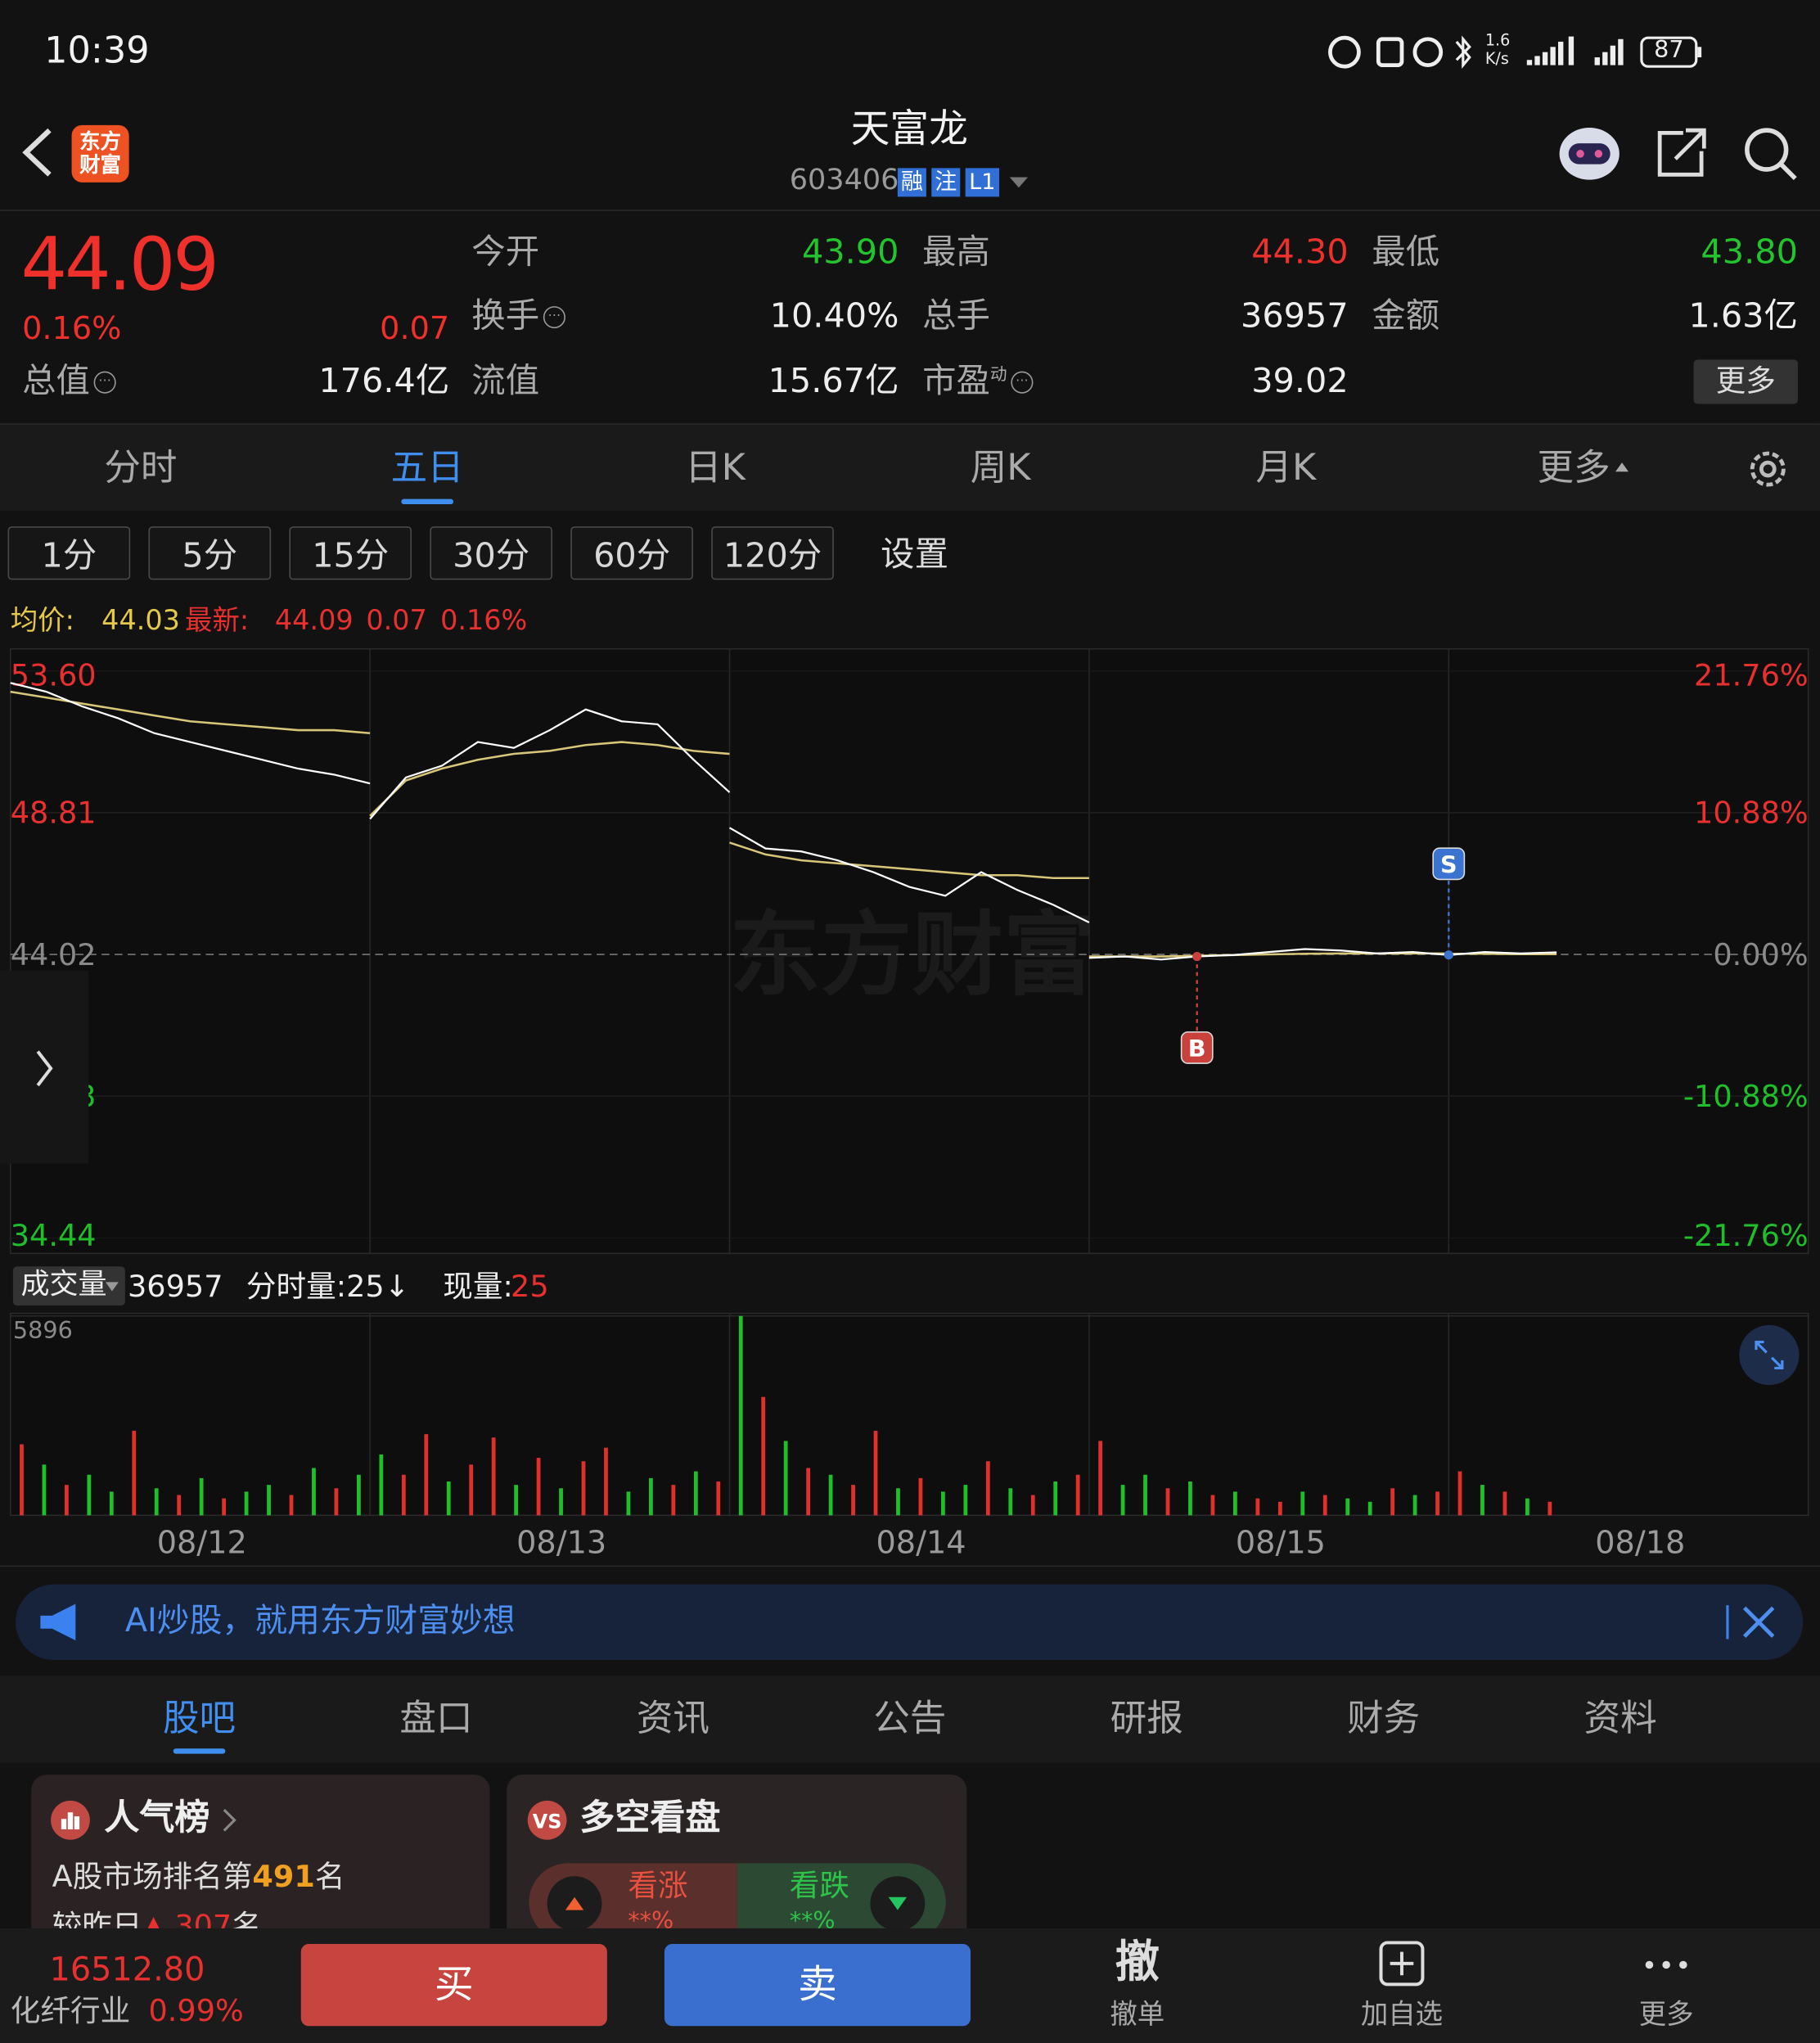 The image size is (1820, 2043). I want to click on period-tab: 周K, so click(1001, 467).